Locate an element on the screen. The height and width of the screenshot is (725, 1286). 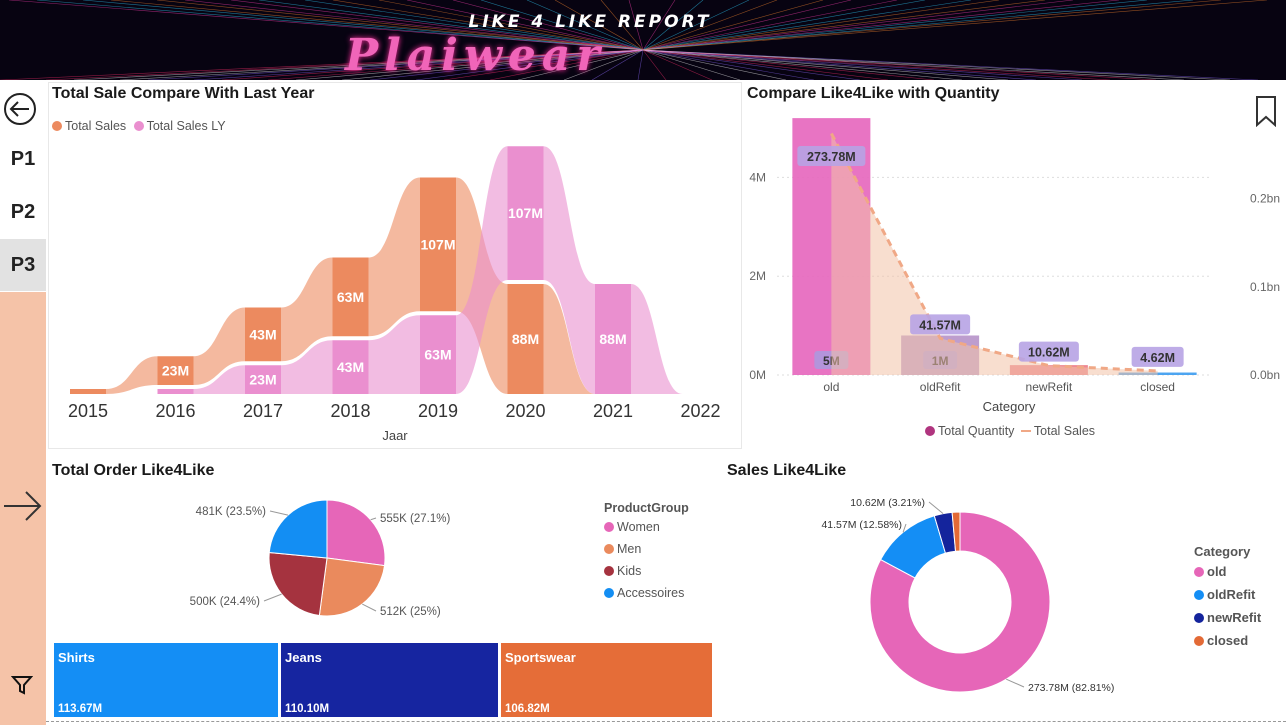
donut-data-label: 10.62M (3.21%) is located at coordinates (887, 503).